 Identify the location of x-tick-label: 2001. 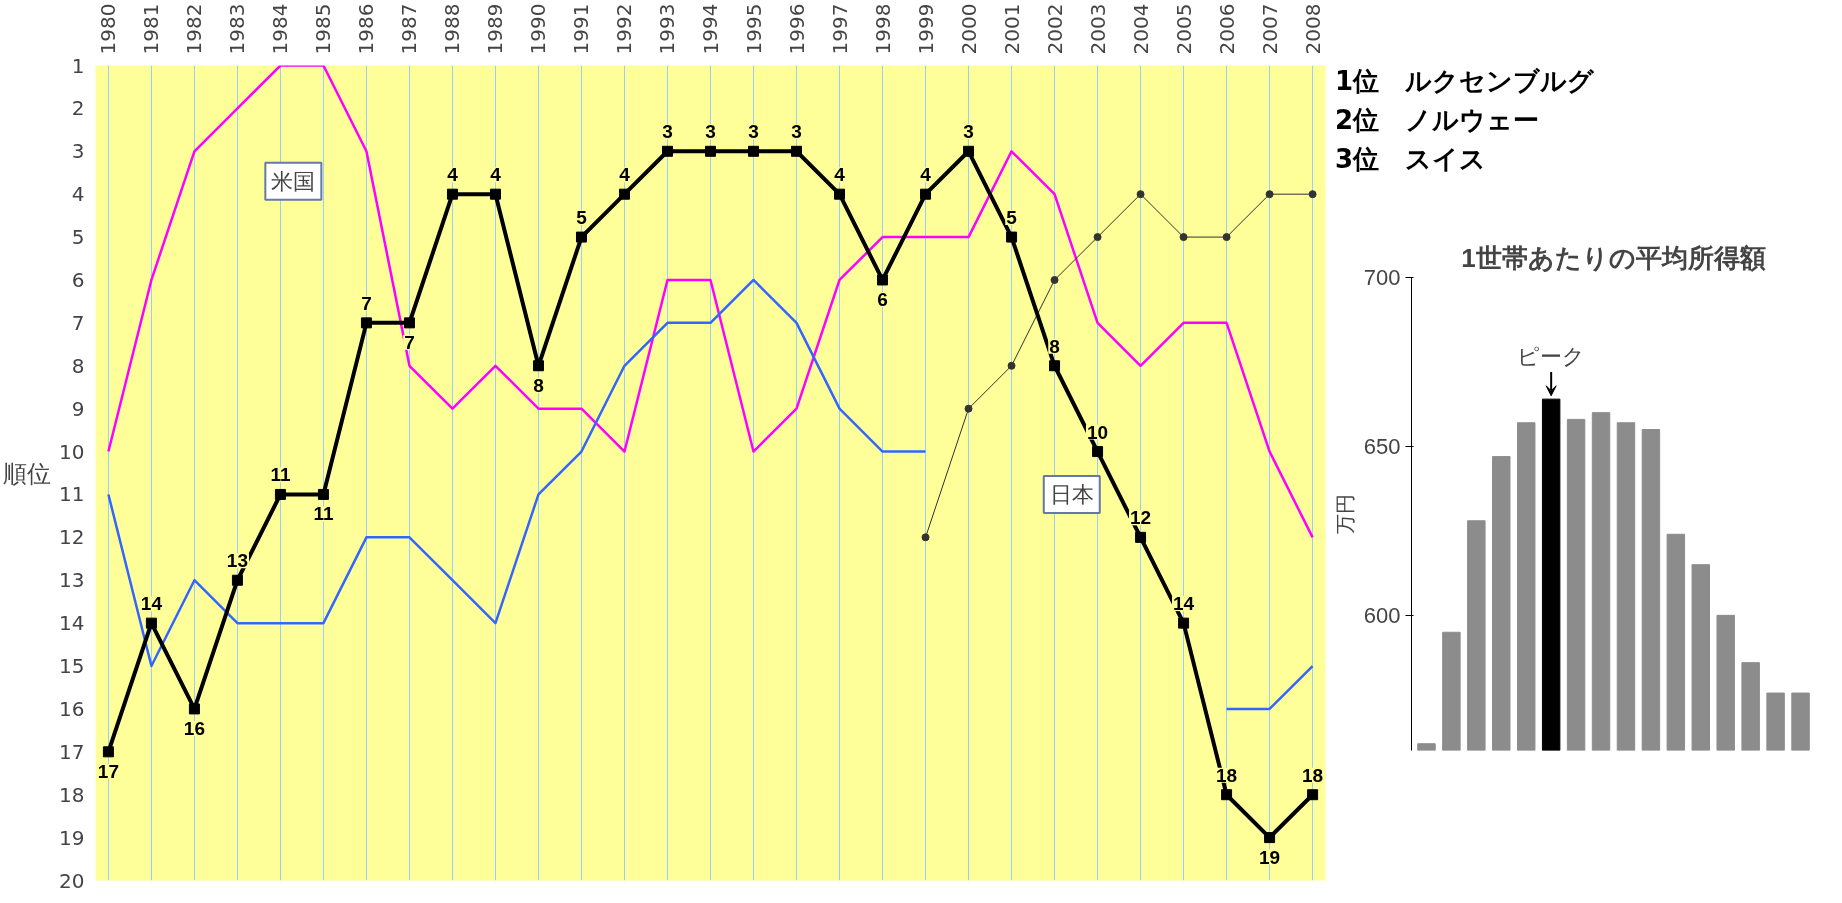
(1011, 29).